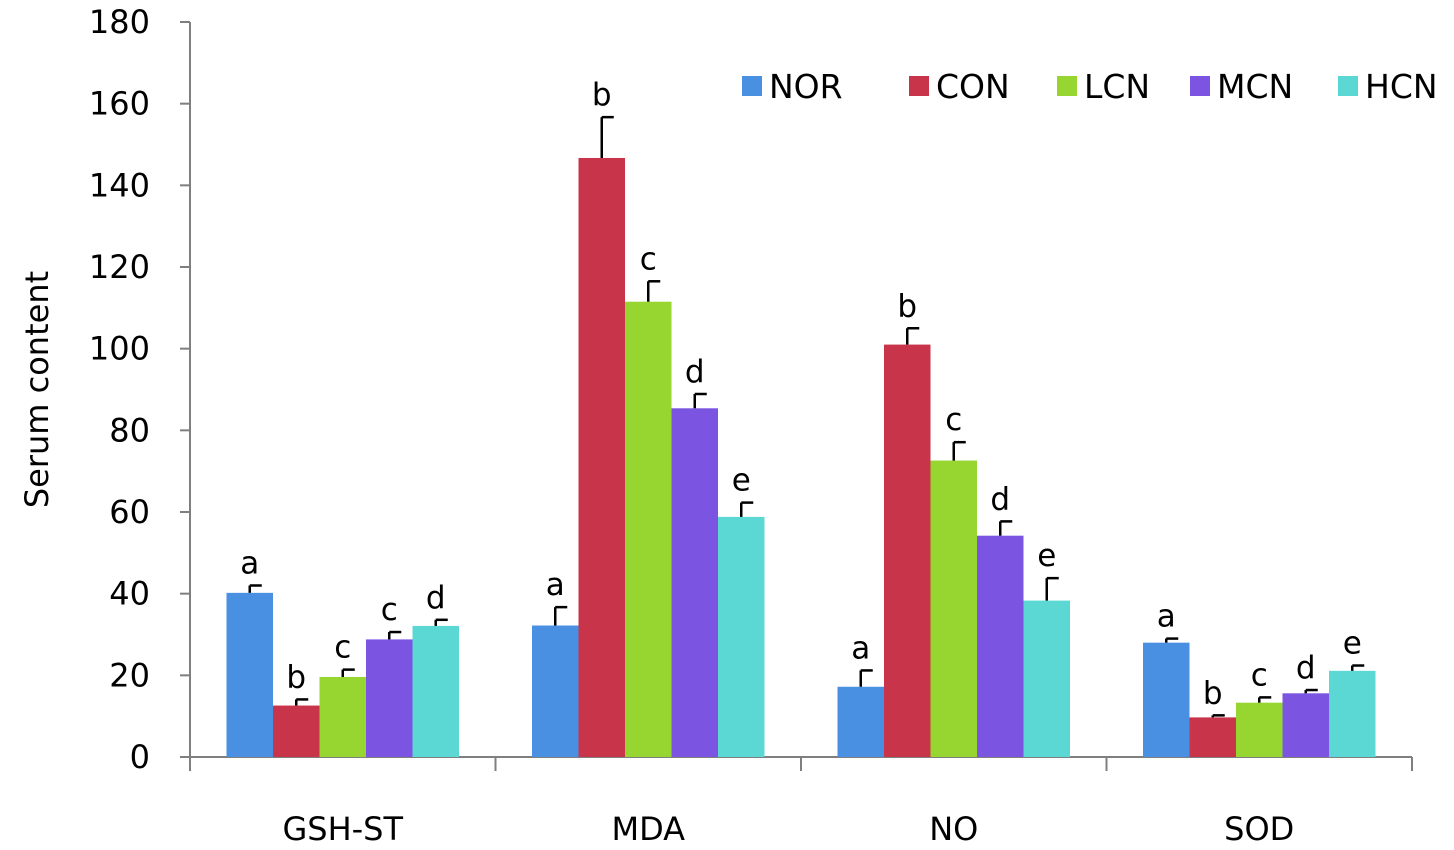 The height and width of the screenshot is (850, 1454). I want to click on legend: NOR CON LCN MCN HCN, so click(1090, 86).